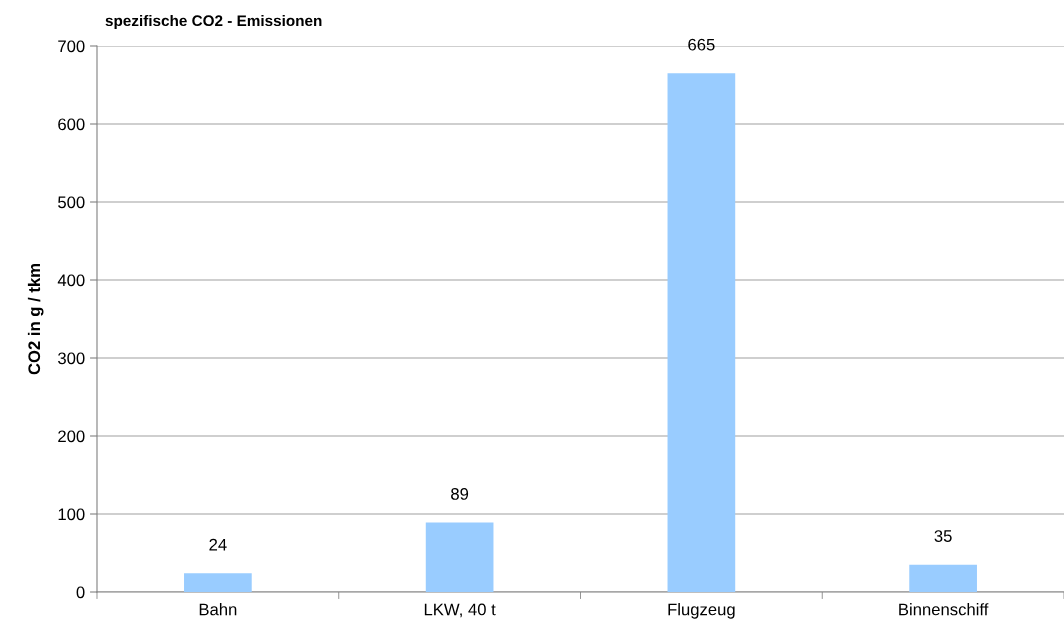  I want to click on x-tick-label: Flugzeug, so click(701, 611).